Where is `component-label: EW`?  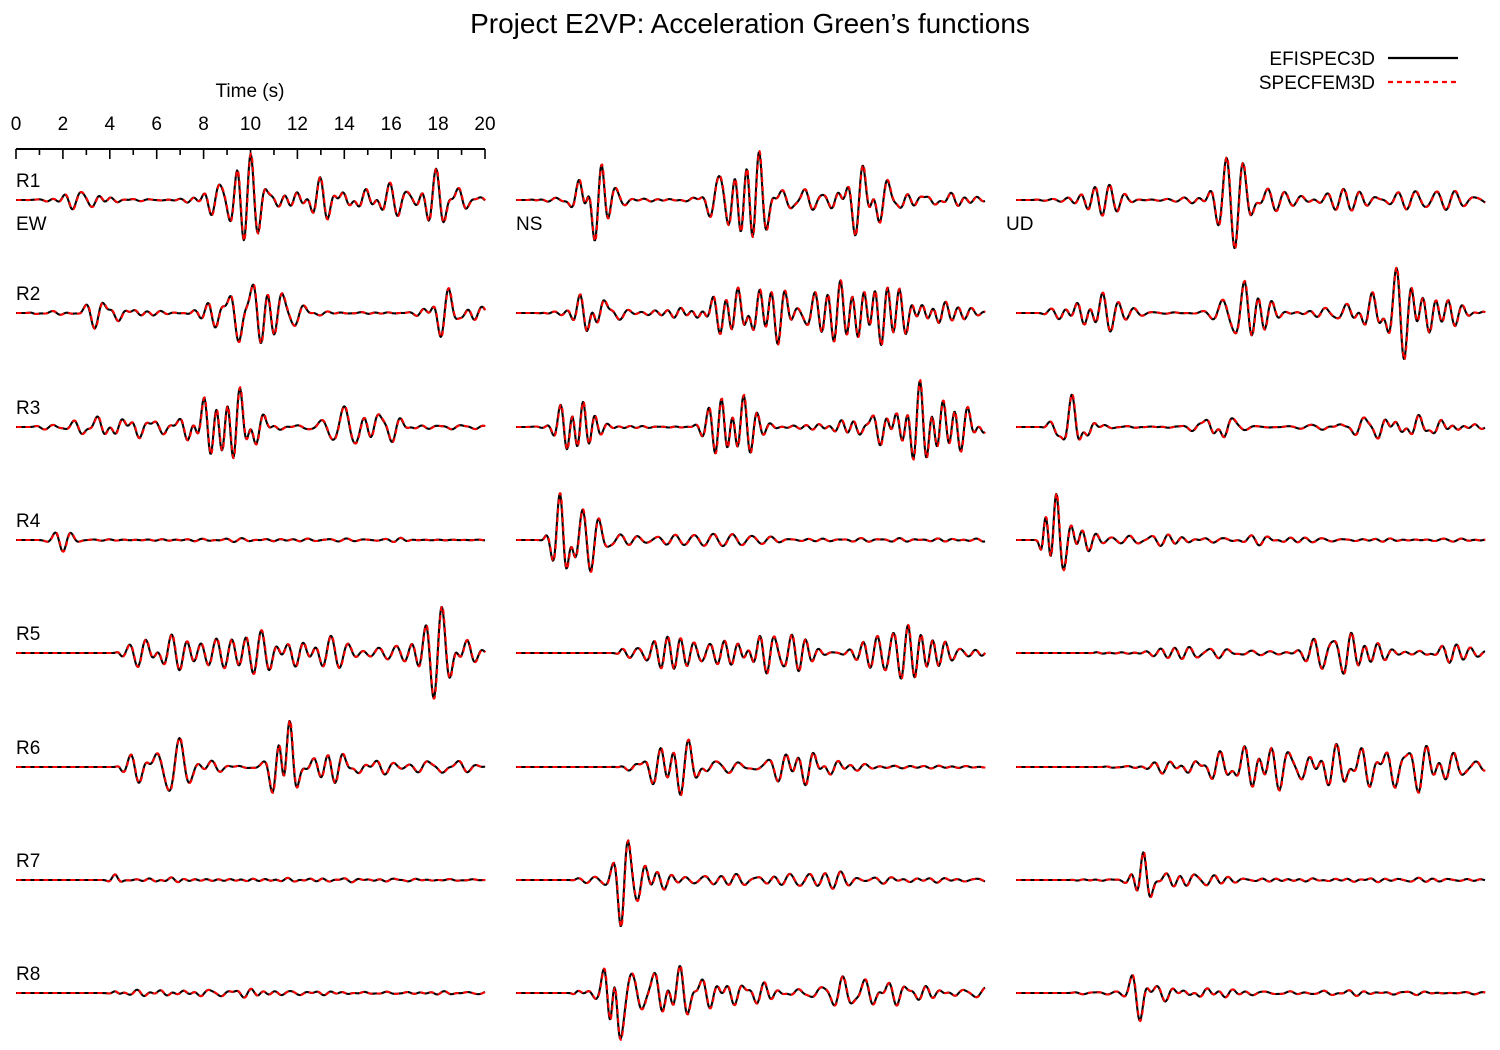 component-label: EW is located at coordinates (31, 224).